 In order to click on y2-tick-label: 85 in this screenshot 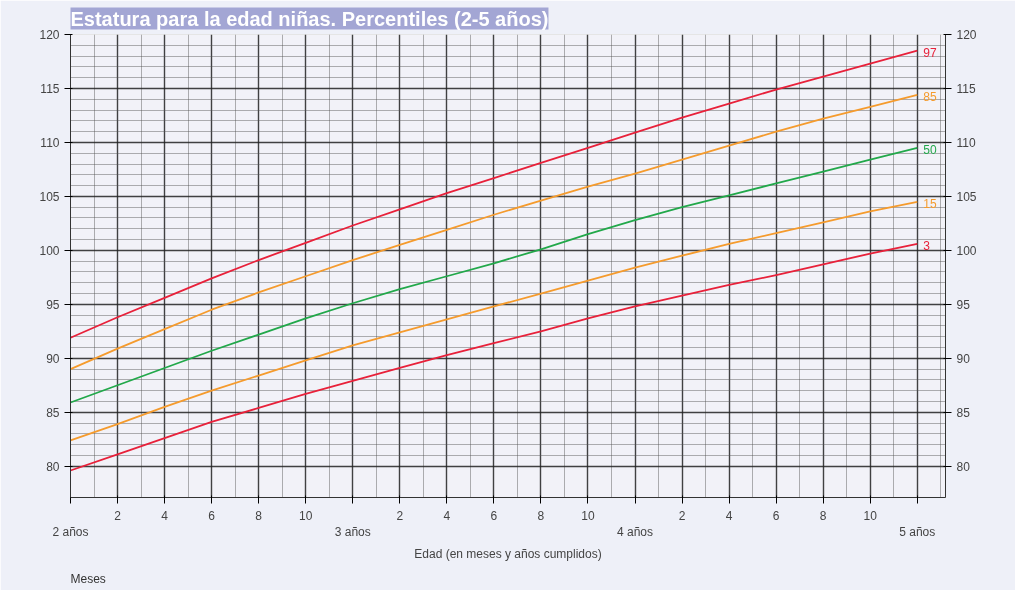, I will do `click(963, 412)`.